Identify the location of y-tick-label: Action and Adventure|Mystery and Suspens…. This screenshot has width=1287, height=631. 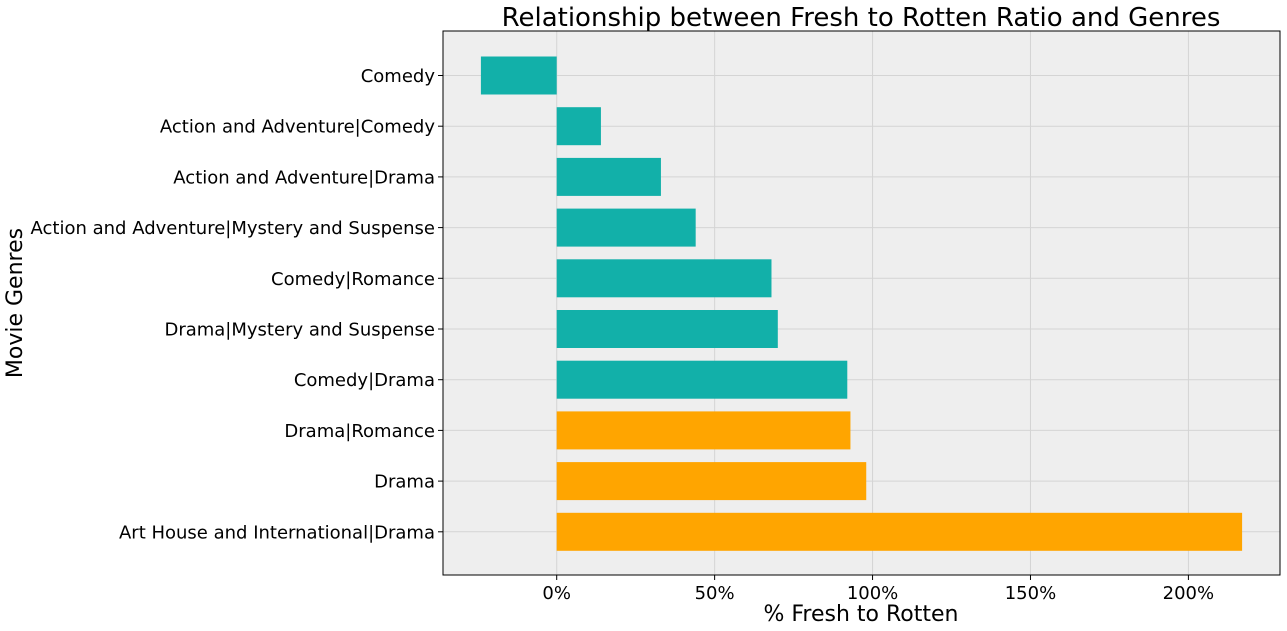
(233, 228).